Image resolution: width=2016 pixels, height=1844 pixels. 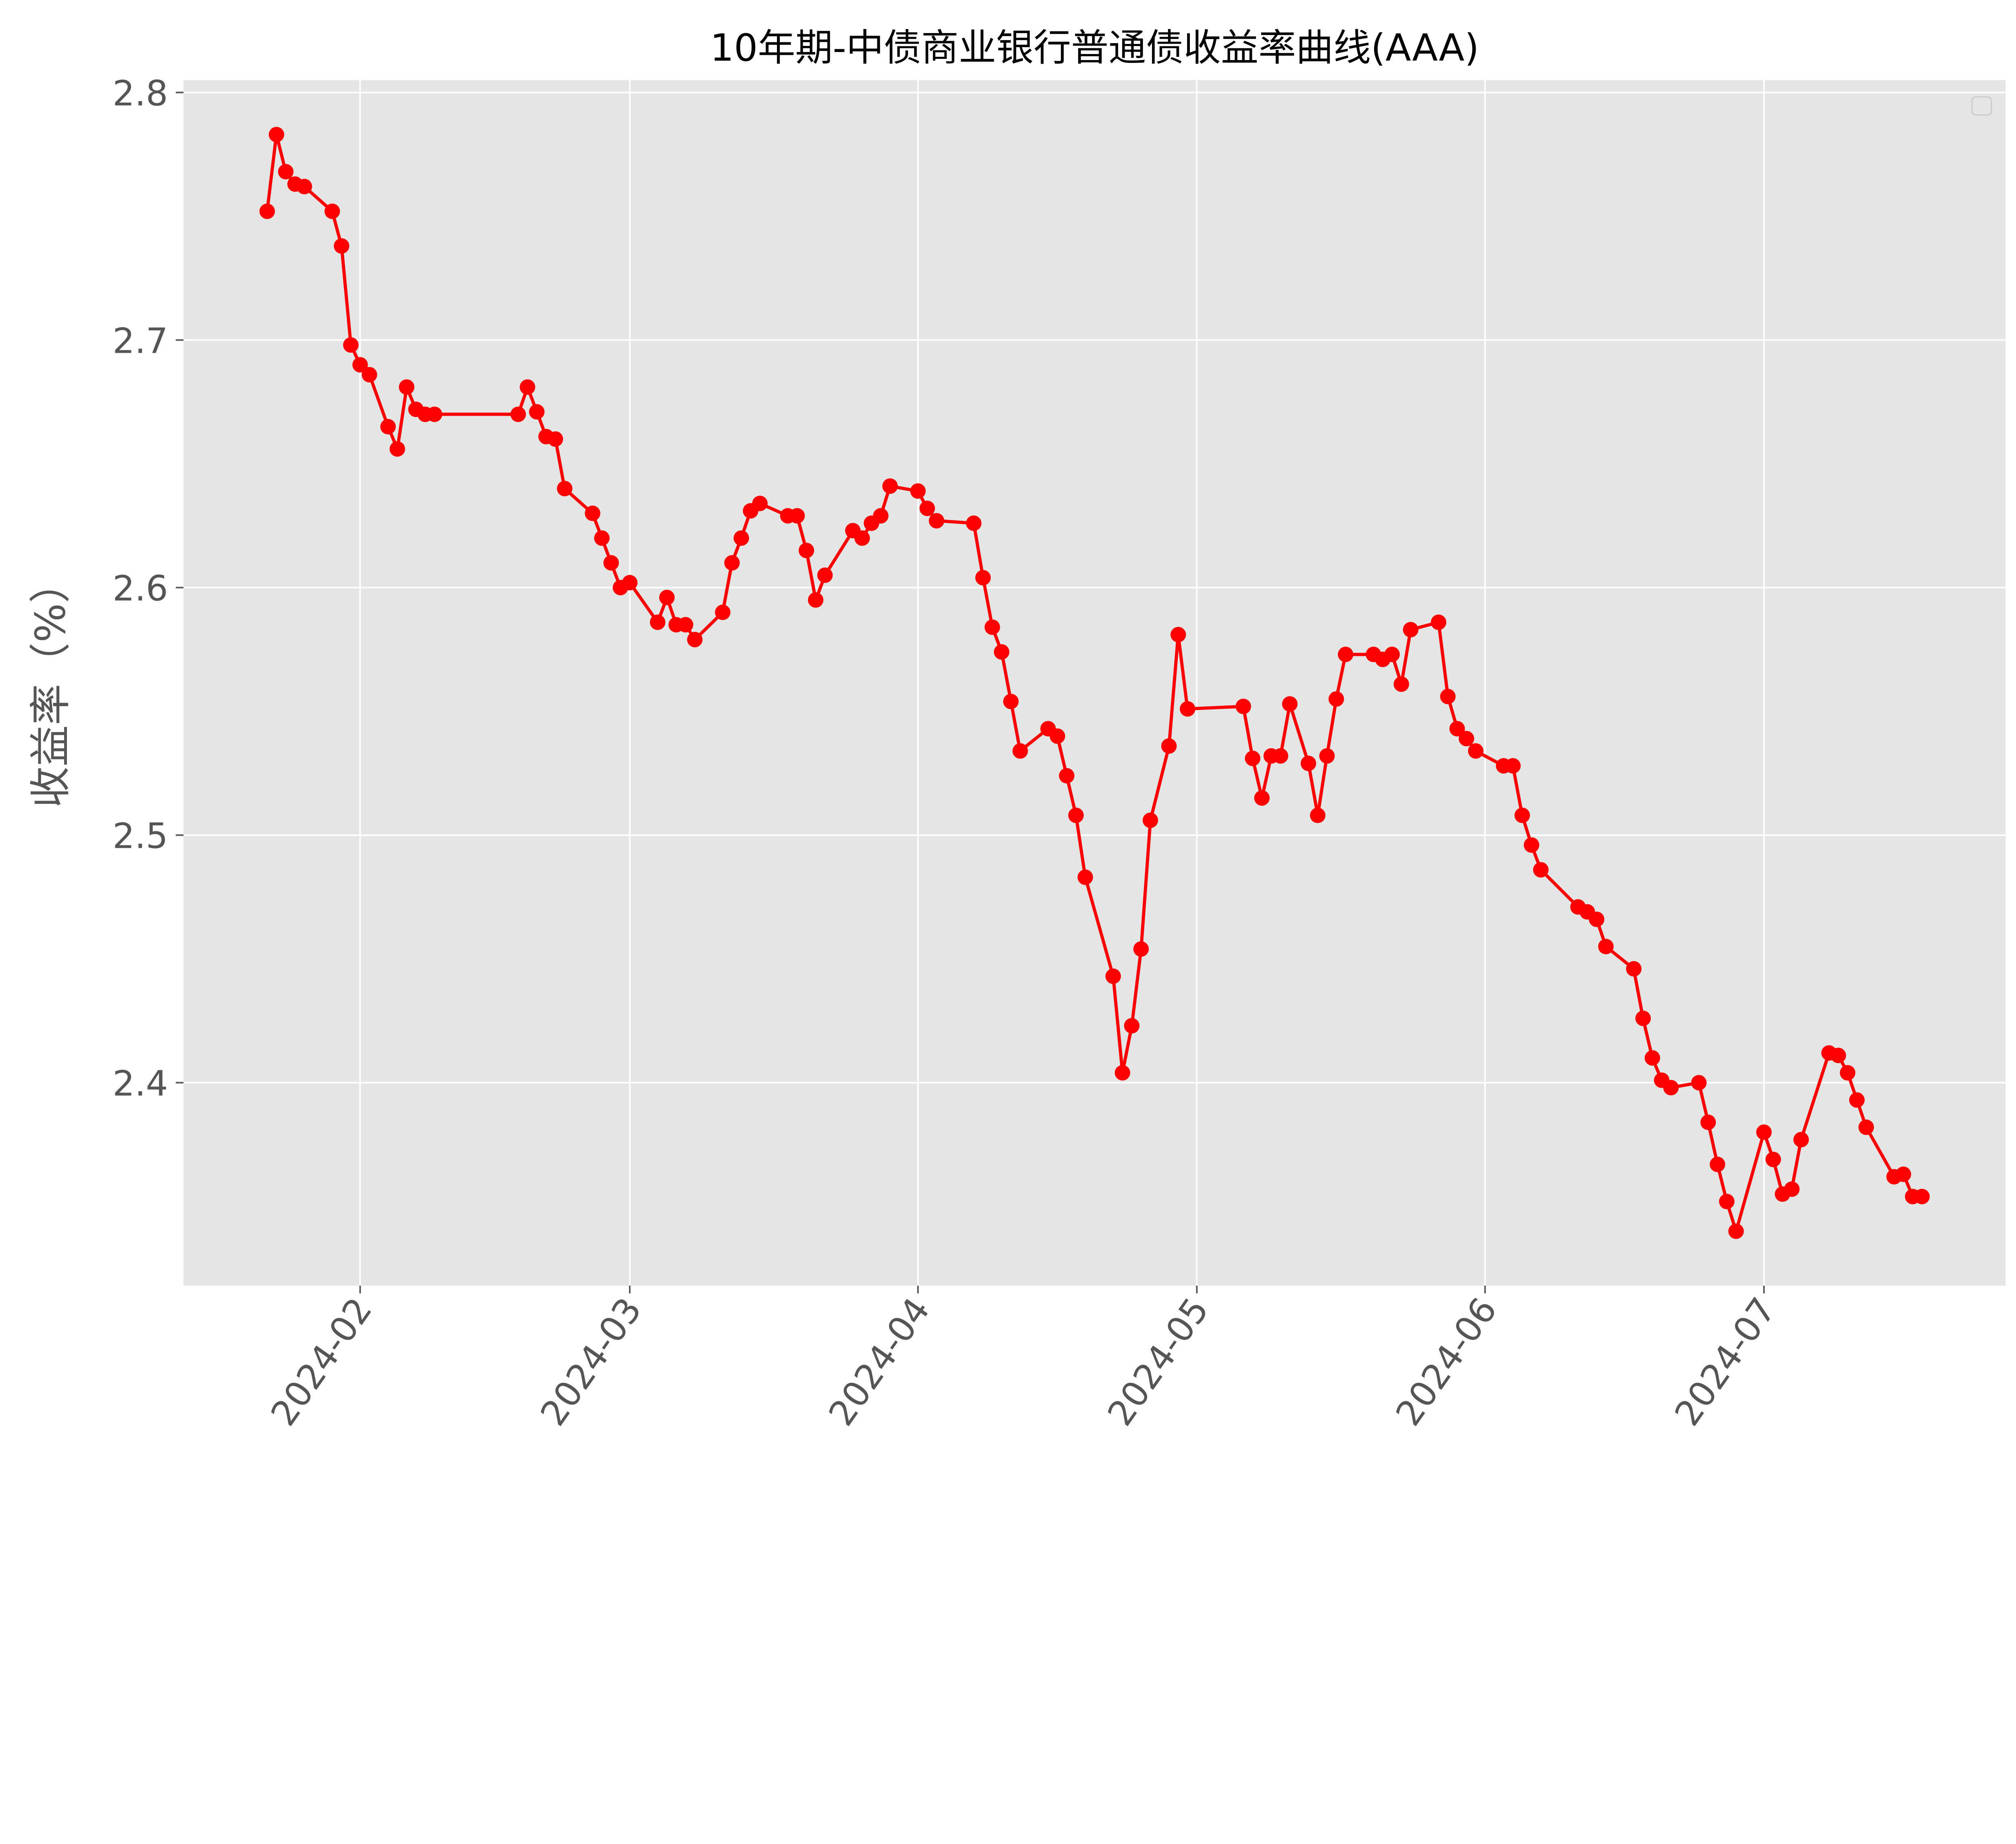 What do you see at coordinates (51, 685) in the screenshot?
I see `y-axis-label: 收益率（%）` at bounding box center [51, 685].